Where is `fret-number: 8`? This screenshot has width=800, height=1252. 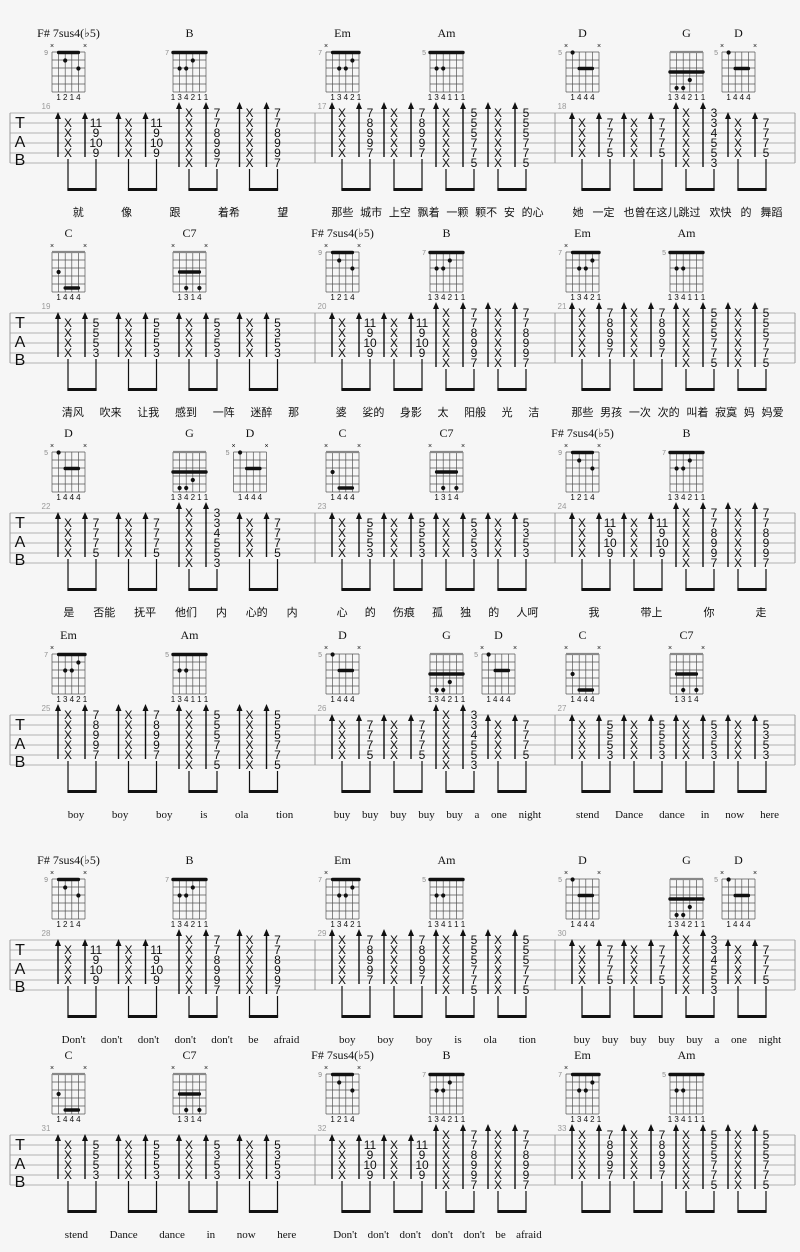 fret-number: 8 is located at coordinates (422, 950).